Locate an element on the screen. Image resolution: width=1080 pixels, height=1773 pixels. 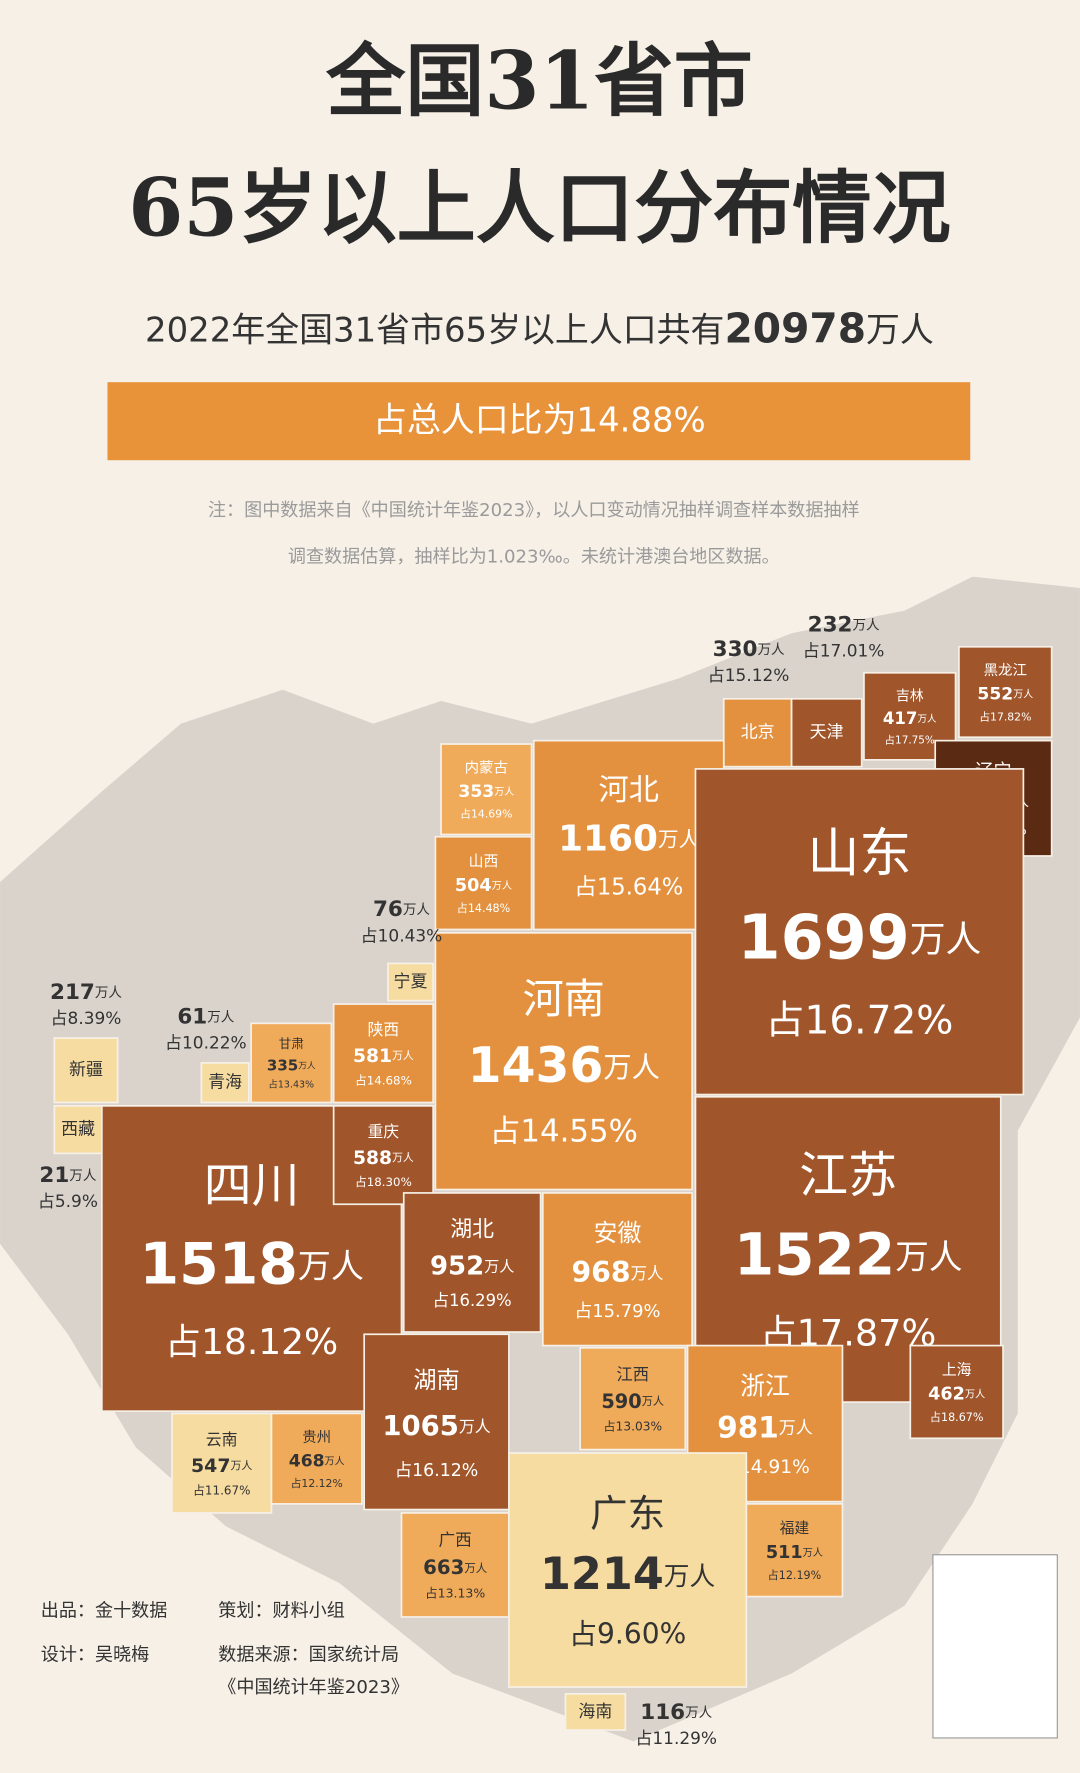
province-value: 1436万人 is located at coordinates (564, 1066).